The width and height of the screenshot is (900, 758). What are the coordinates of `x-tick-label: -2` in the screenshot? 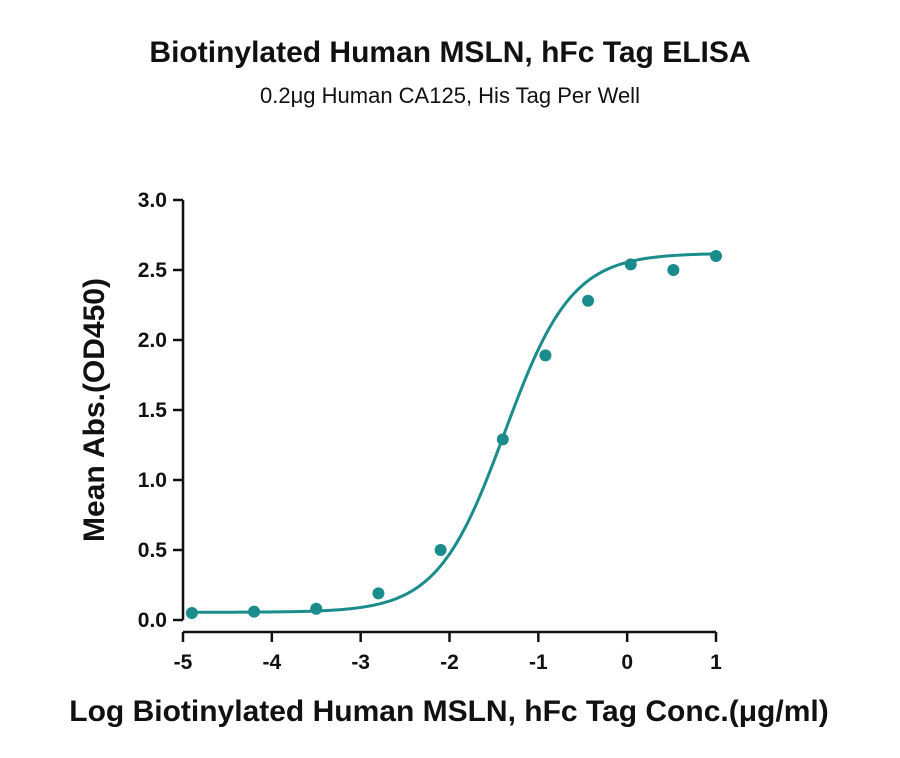 It's located at (449, 662).